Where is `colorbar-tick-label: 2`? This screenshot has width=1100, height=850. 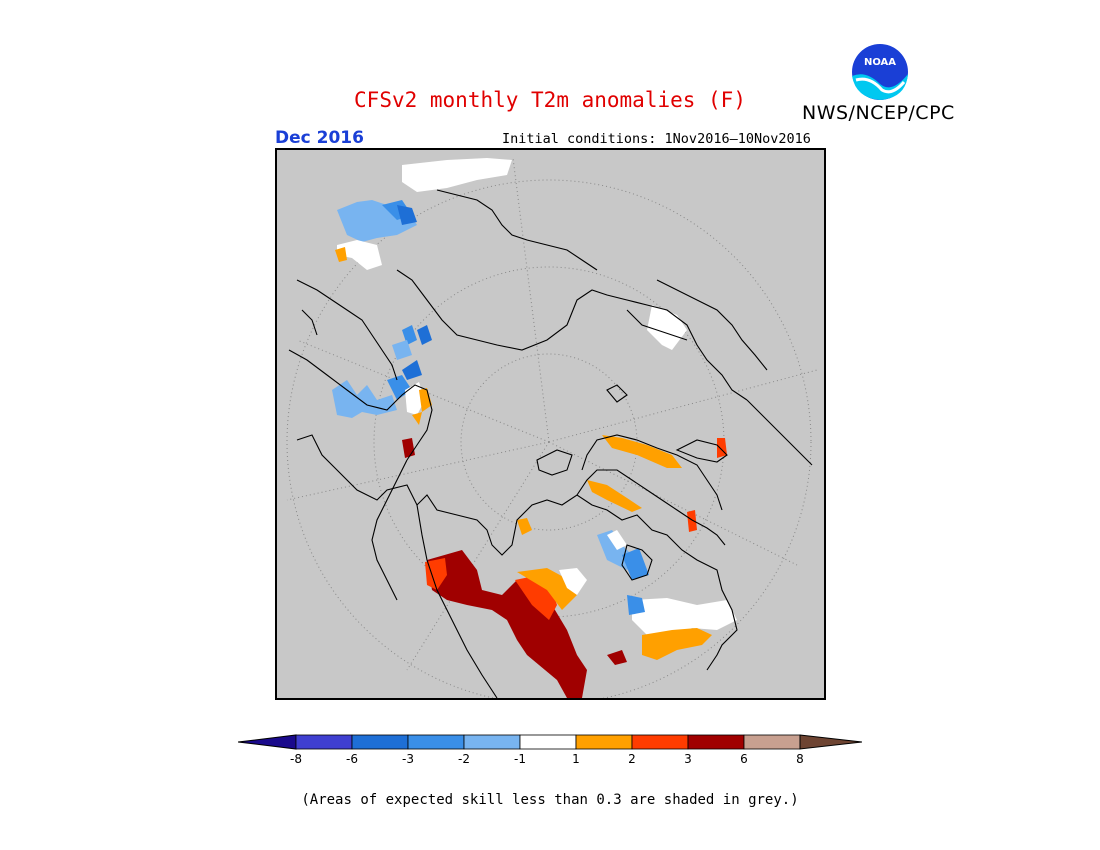
colorbar-tick-label: 2 is located at coordinates (632, 759).